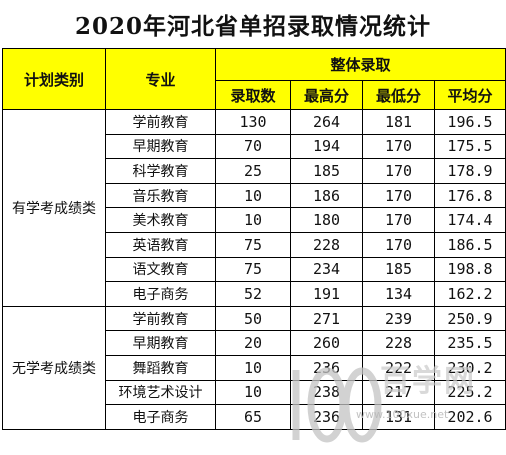 The height and width of the screenshot is (455, 506). What do you see at coordinates (252, 26) in the screenshot?
I see `page-title: 2020年河北省单招录取情况统计` at bounding box center [252, 26].